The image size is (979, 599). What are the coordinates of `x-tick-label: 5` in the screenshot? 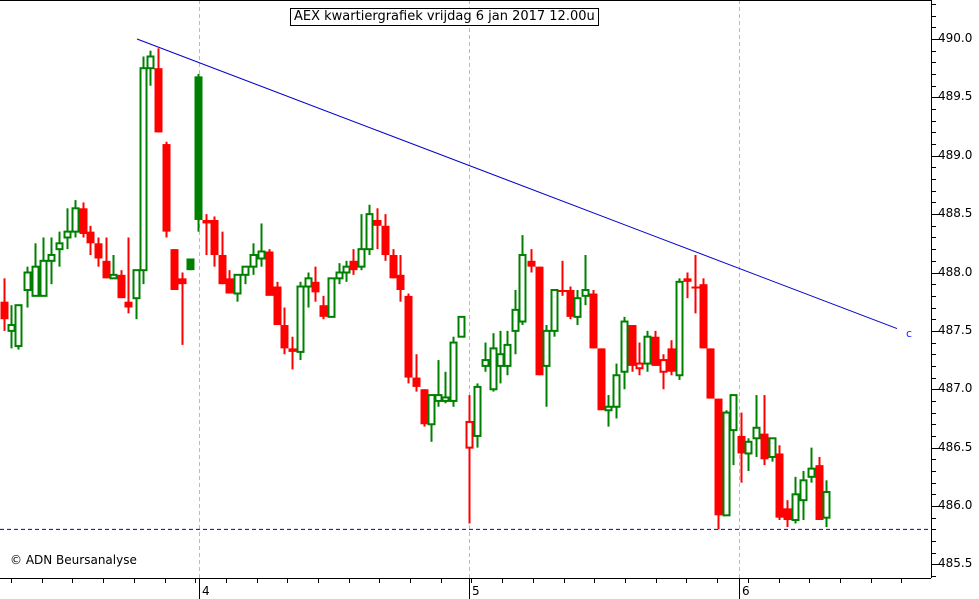 It's located at (476, 591).